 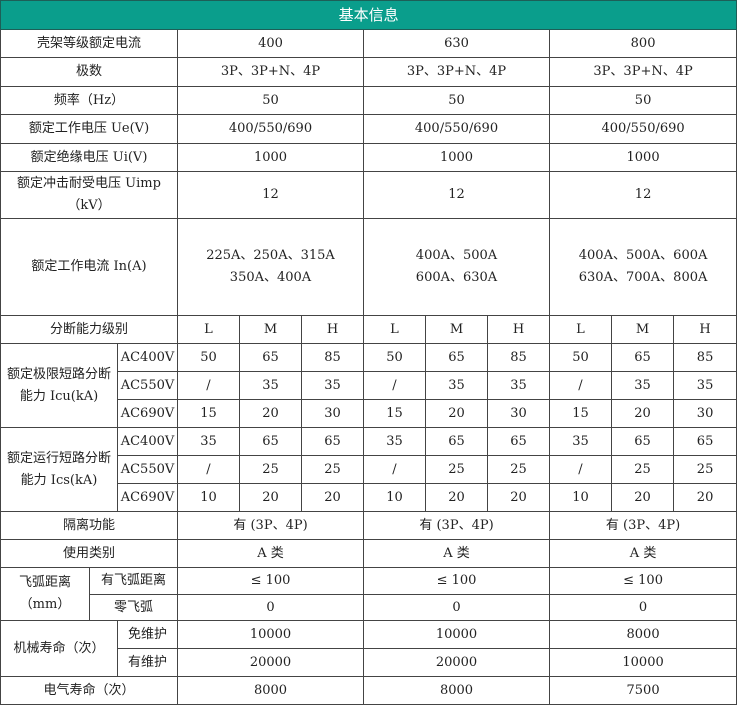 I want to click on voltage-label: AC690V, so click(x=147, y=497).